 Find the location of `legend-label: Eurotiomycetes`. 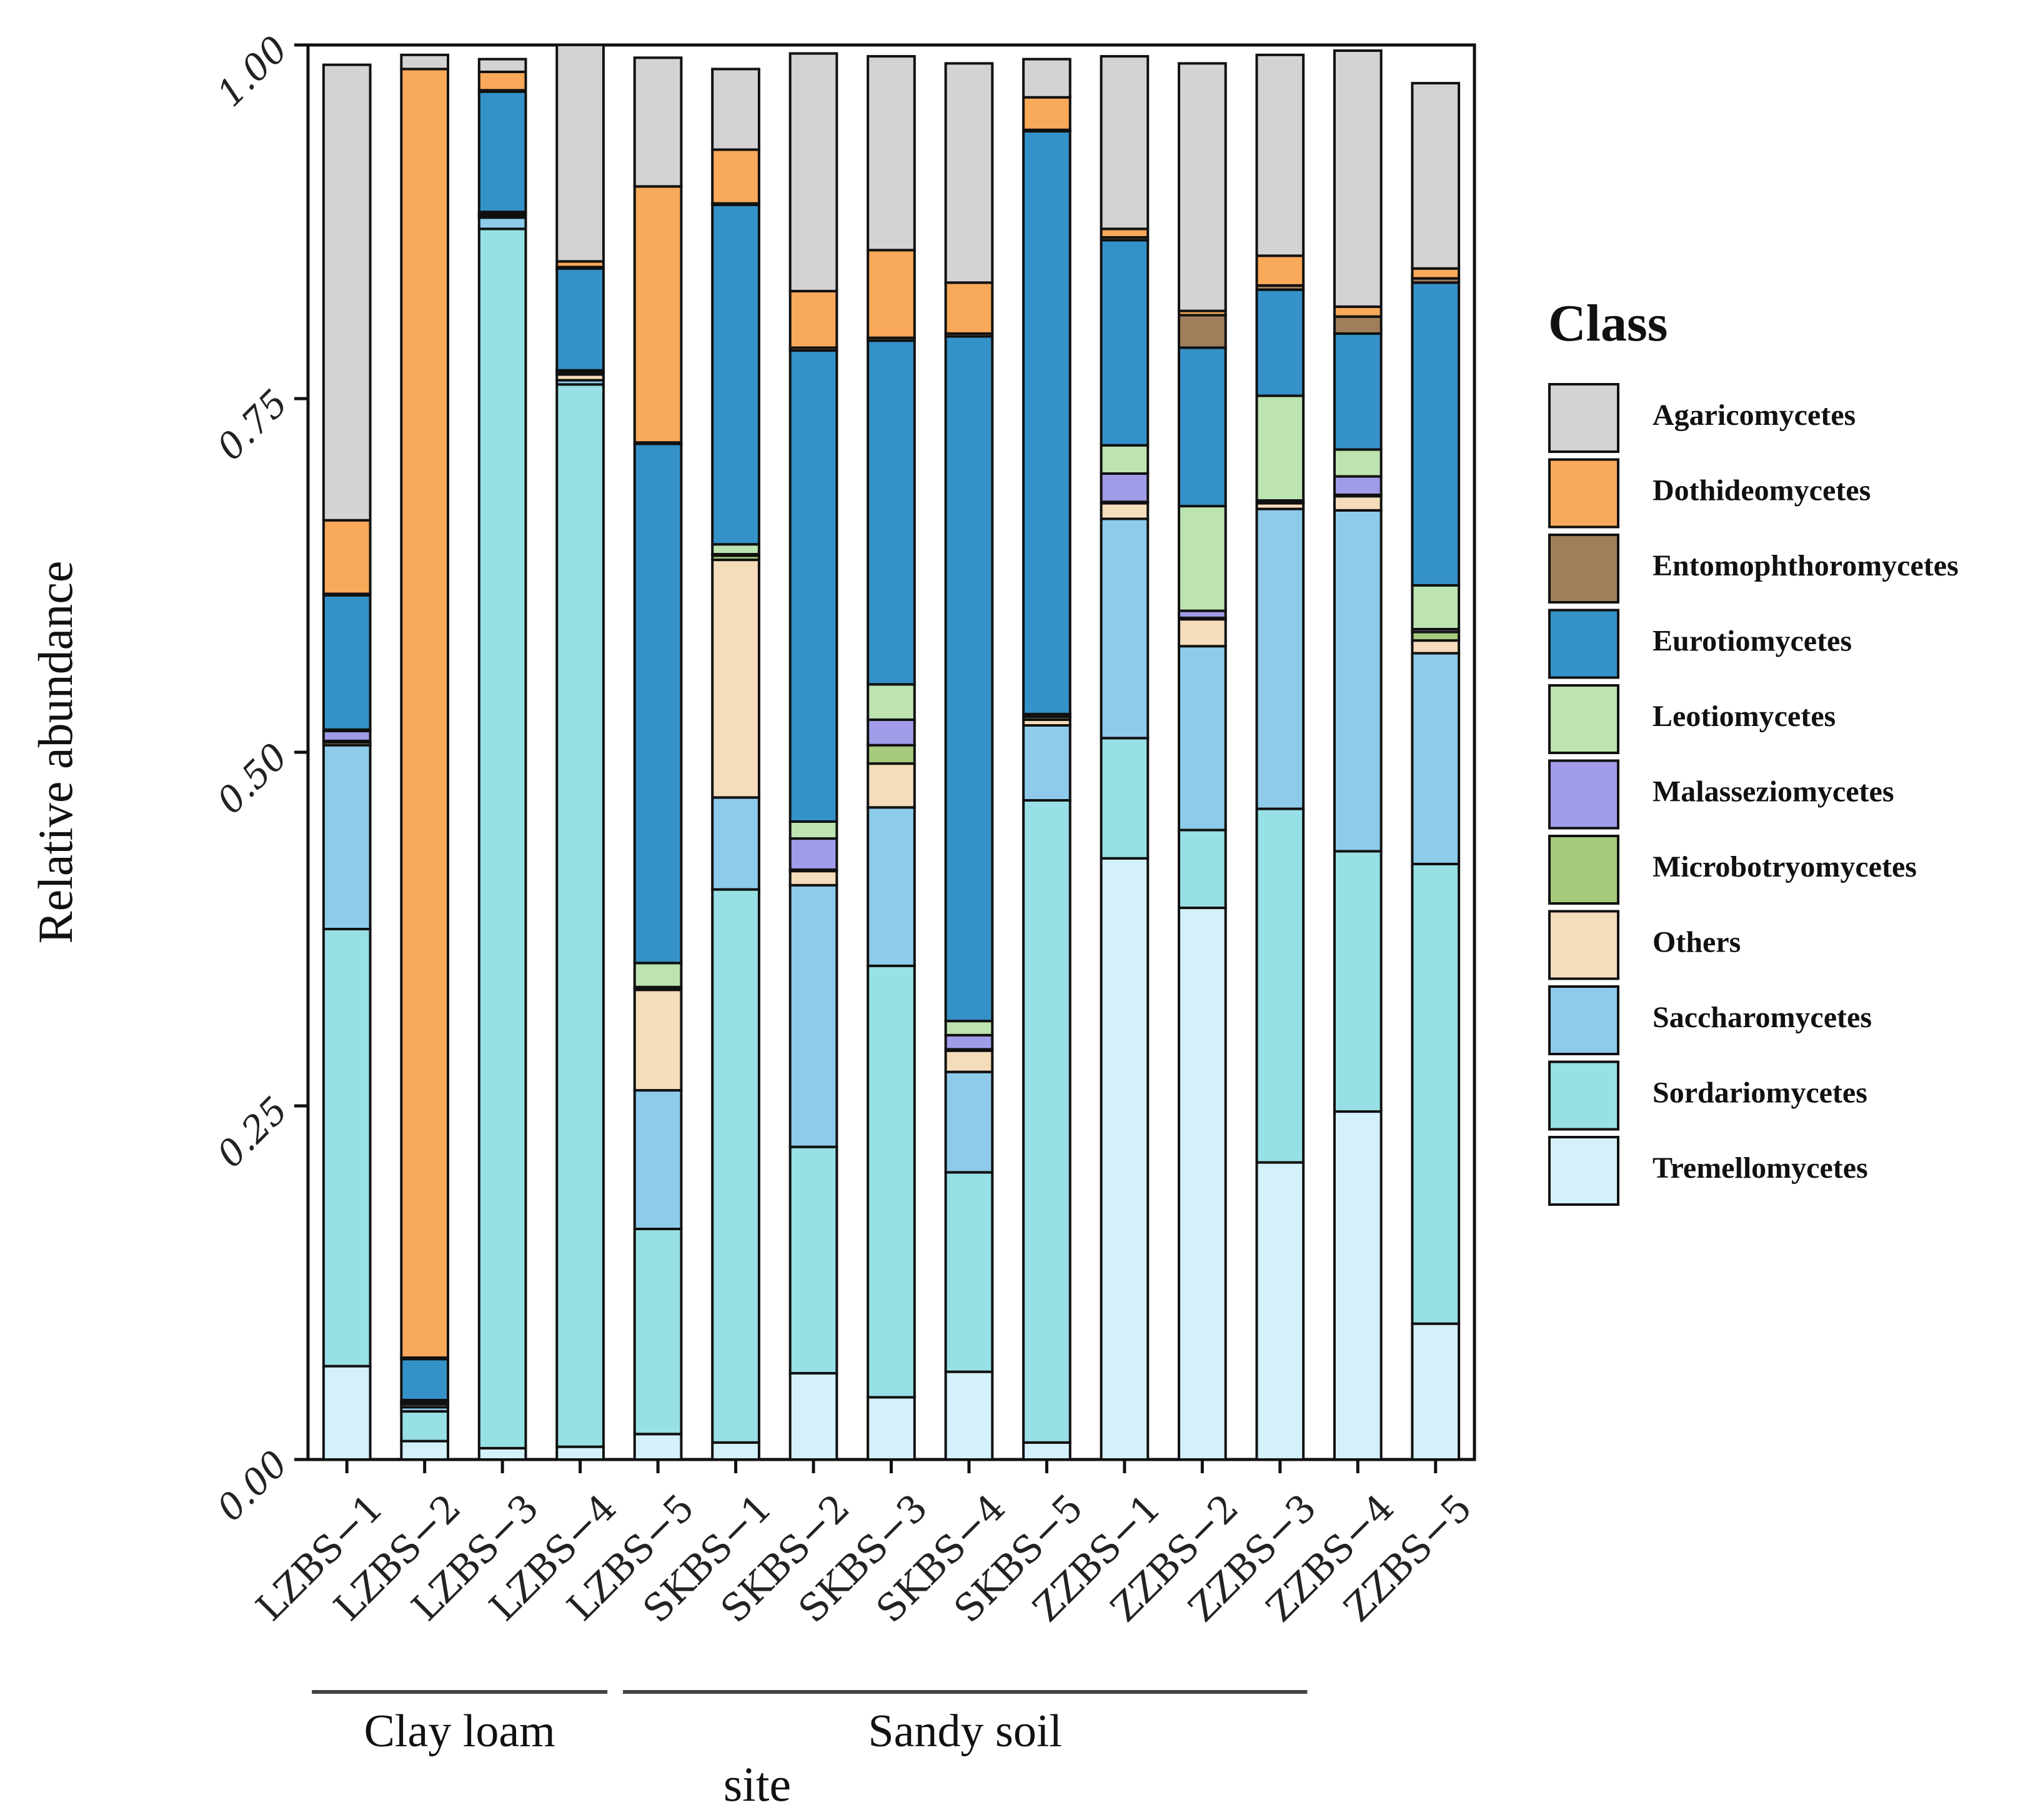

legend-label: Eurotiomycetes is located at coordinates (1753, 641).